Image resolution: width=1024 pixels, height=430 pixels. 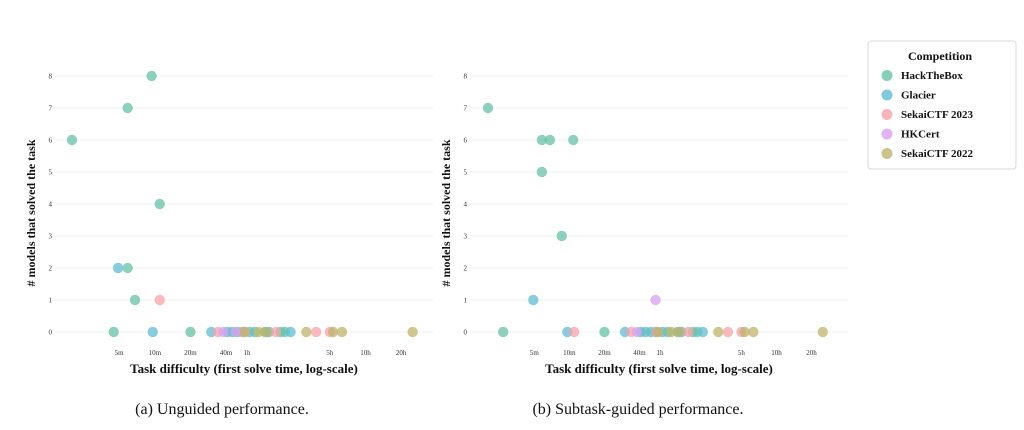 What do you see at coordinates (466, 333) in the screenshot?
I see `y-tick-label: 0` at bounding box center [466, 333].